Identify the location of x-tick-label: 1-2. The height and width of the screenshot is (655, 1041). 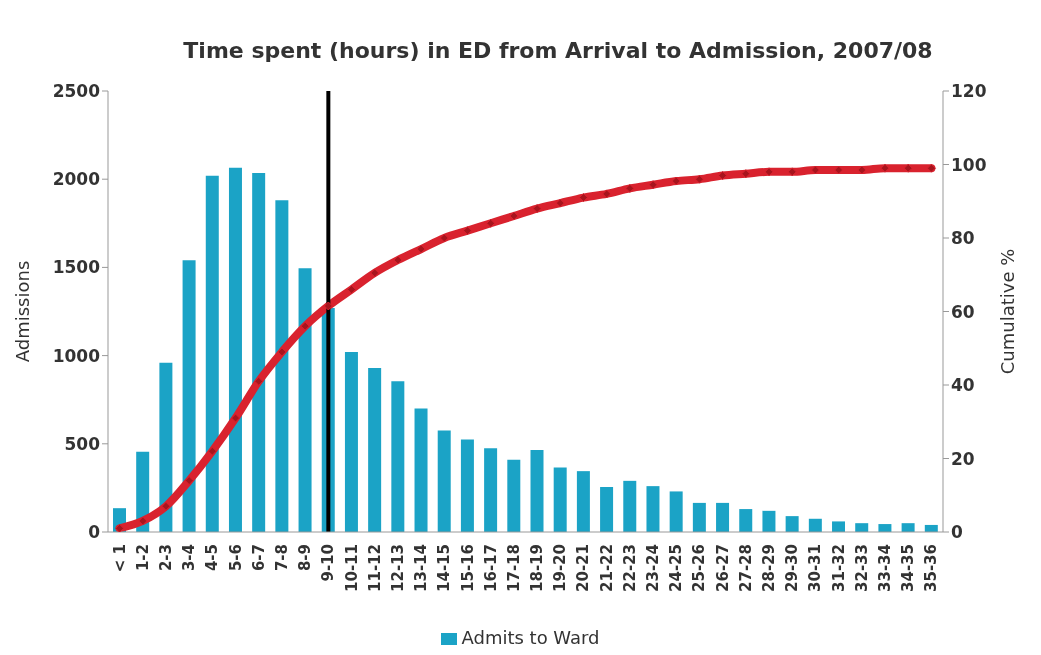
(142, 558).